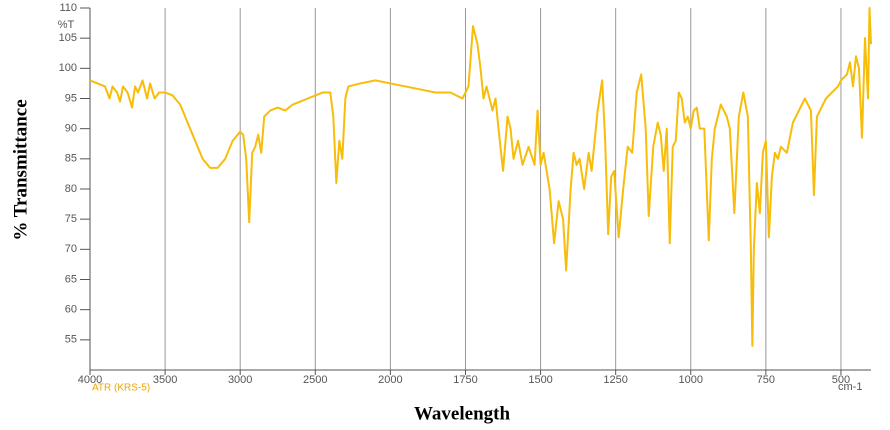 This screenshot has height=430, width=890. What do you see at coordinates (841, 380) in the screenshot?
I see `x-tick-label: 500` at bounding box center [841, 380].